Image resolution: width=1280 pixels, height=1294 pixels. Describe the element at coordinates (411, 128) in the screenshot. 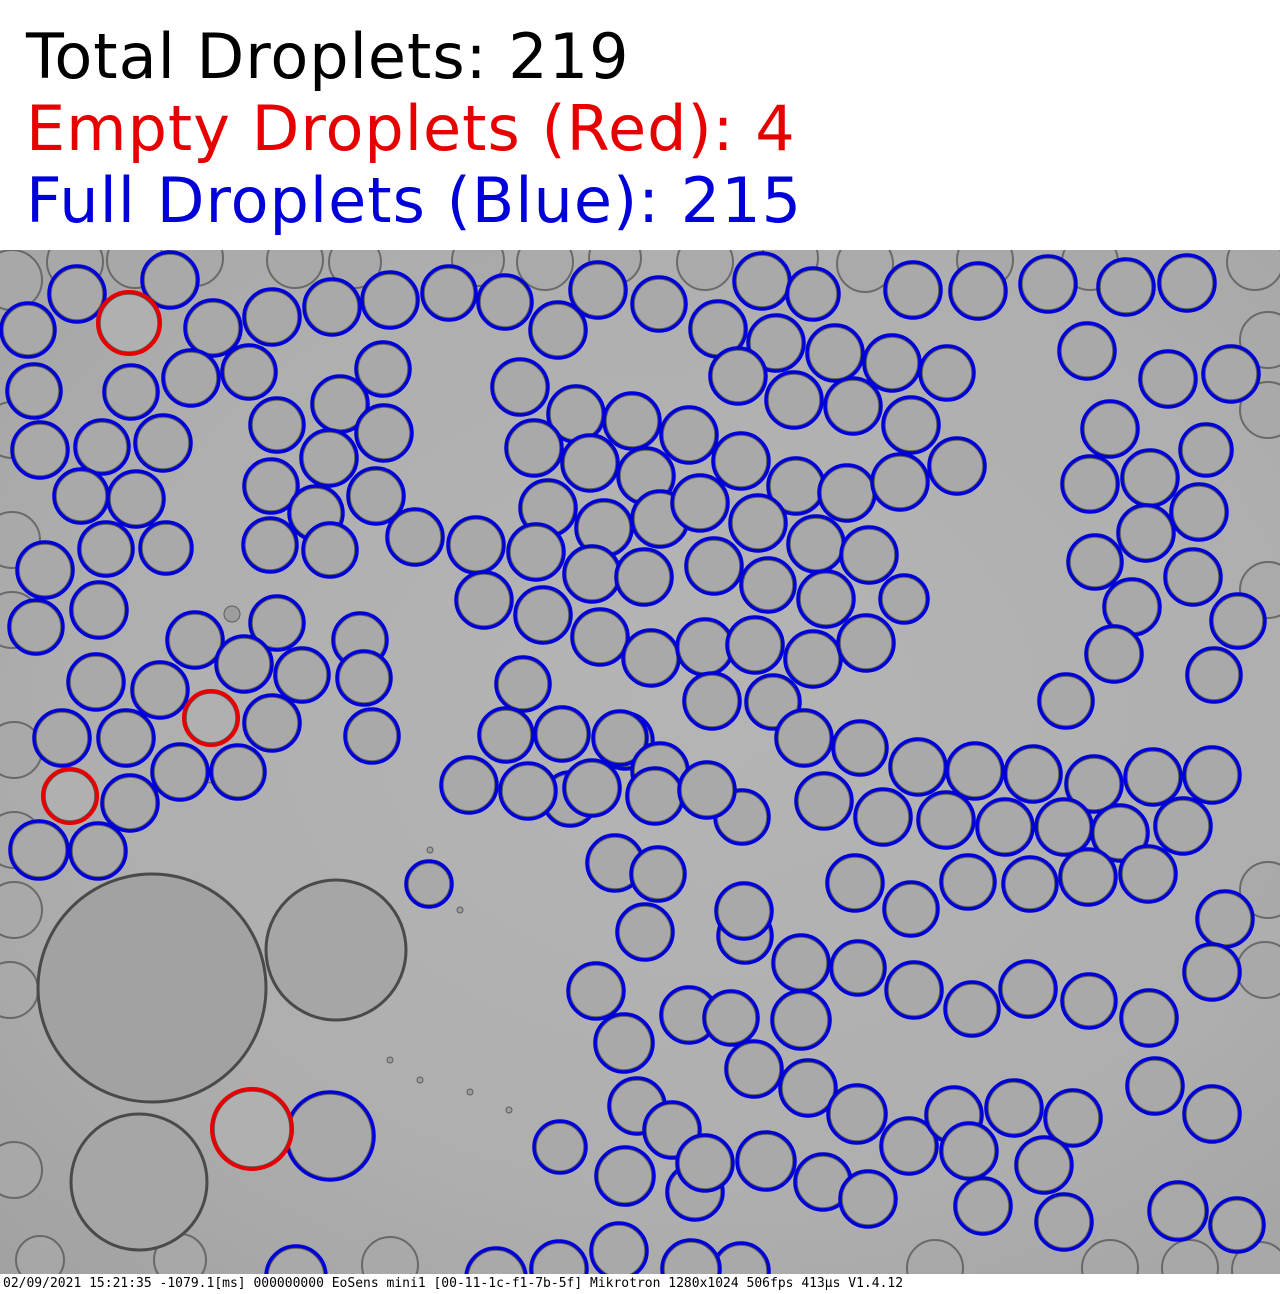

I see `empty-droplets-label: Empty Droplets (Red): 4` at that location.